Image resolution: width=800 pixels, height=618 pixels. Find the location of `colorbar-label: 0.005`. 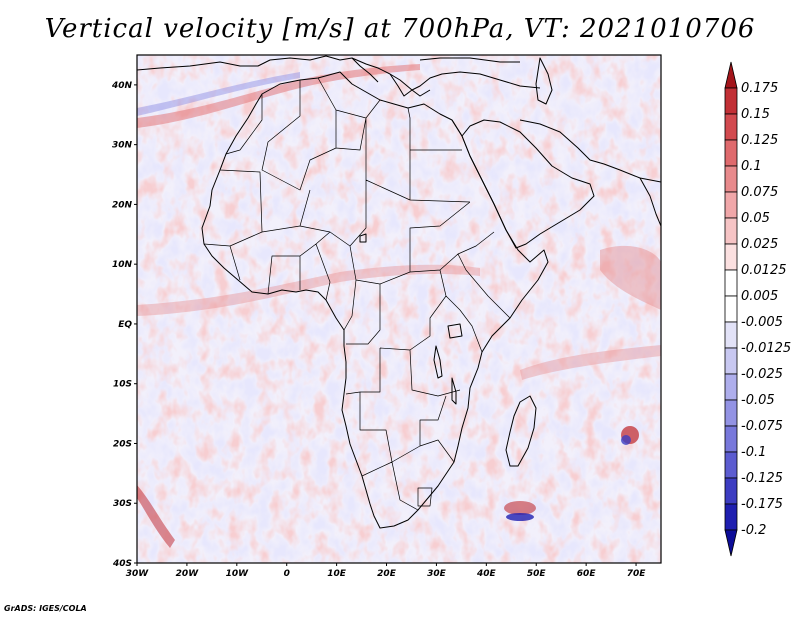

colorbar-label: 0.005 is located at coordinates (759, 296).